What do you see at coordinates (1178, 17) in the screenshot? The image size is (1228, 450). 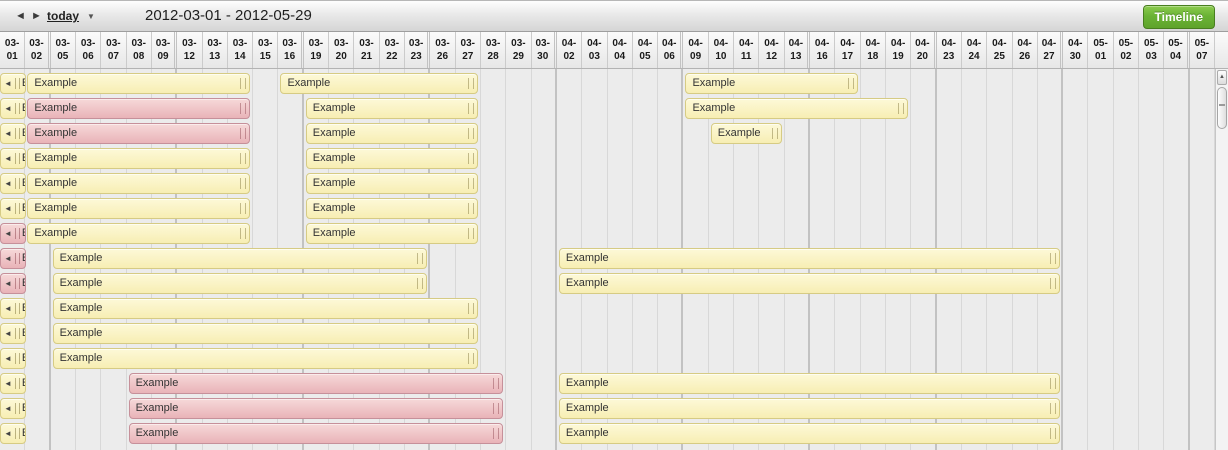 I see `timeline-view-button: Timeline` at bounding box center [1178, 17].